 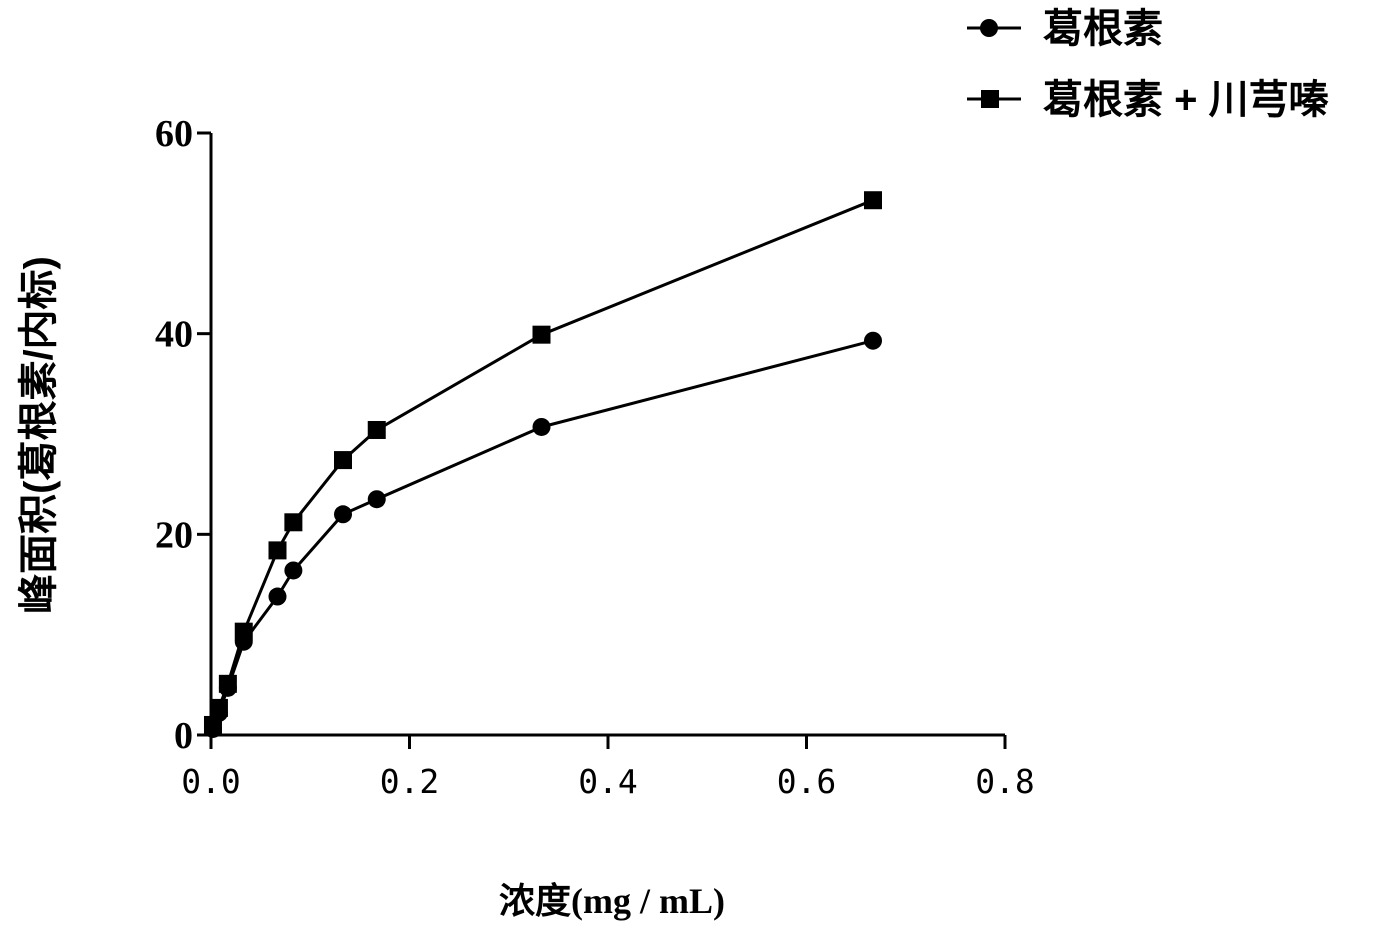 What do you see at coordinates (1103, 29) in the screenshot?
I see `legend-label: 葛根素` at bounding box center [1103, 29].